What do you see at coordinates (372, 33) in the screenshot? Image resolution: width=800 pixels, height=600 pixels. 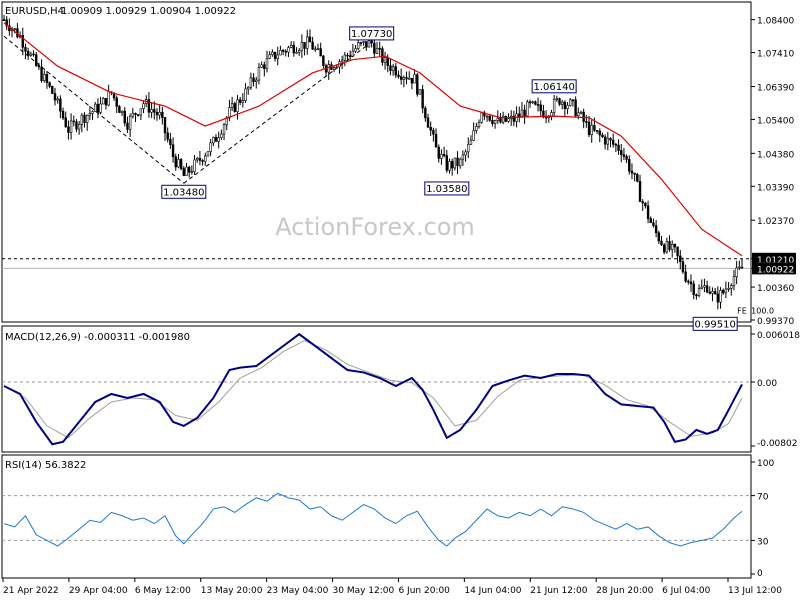 I see `annotation-box` at bounding box center [372, 33].